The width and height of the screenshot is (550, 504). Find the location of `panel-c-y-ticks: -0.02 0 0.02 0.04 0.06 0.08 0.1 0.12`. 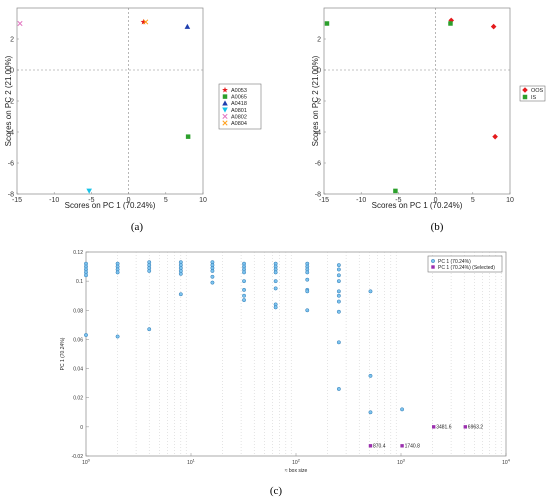

panel-c-y-ticks: -0.02 0 0.02 0.04 0.06 0.08 0.1 0.12 is located at coordinates (80, 355).